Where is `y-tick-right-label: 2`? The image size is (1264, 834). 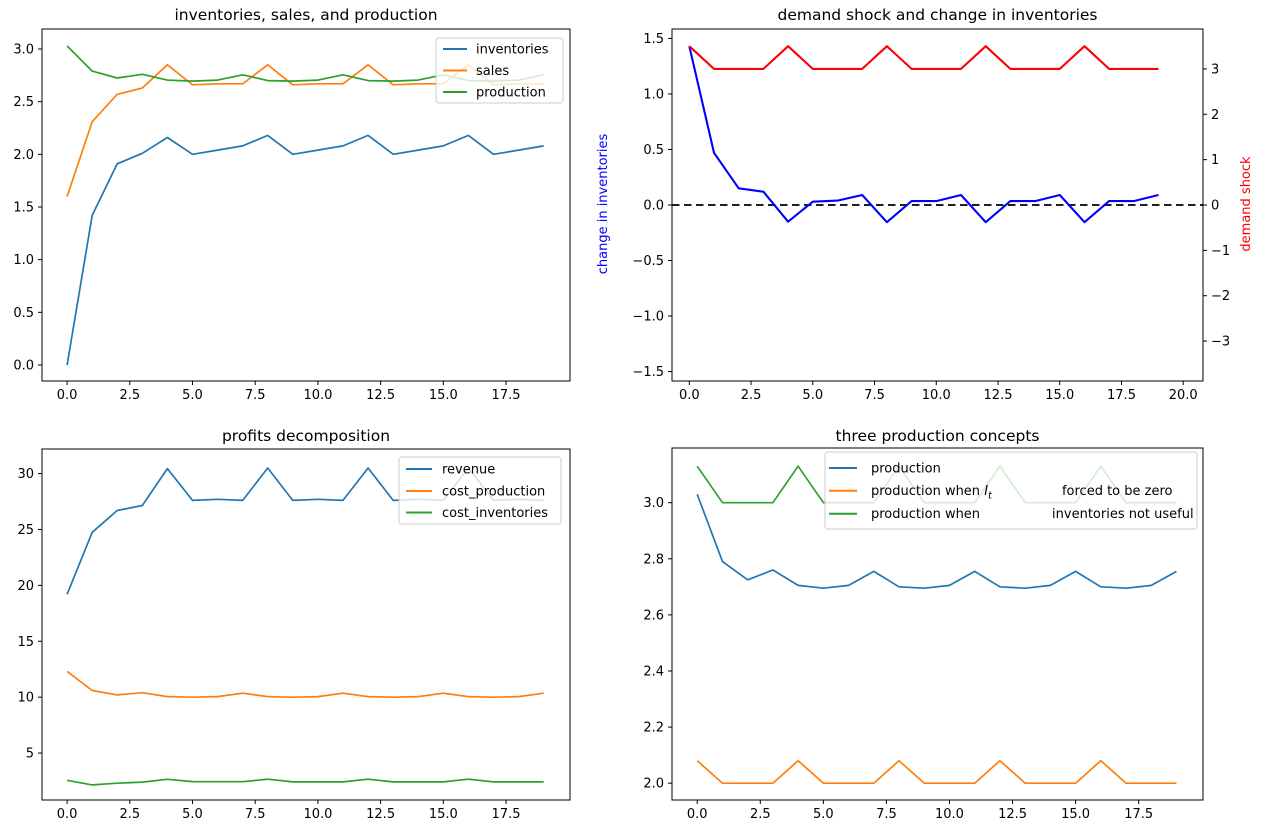 y-tick-right-label: 2 is located at coordinates (1215, 115).